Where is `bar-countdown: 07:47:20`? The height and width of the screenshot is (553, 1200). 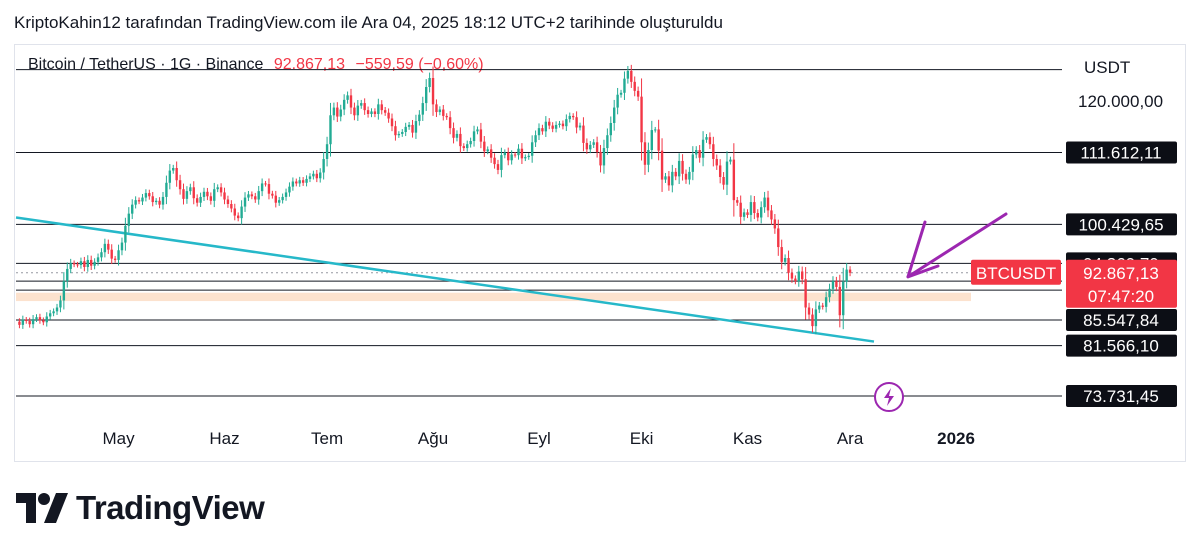
bar-countdown: 07:47:20 is located at coordinates (1121, 296).